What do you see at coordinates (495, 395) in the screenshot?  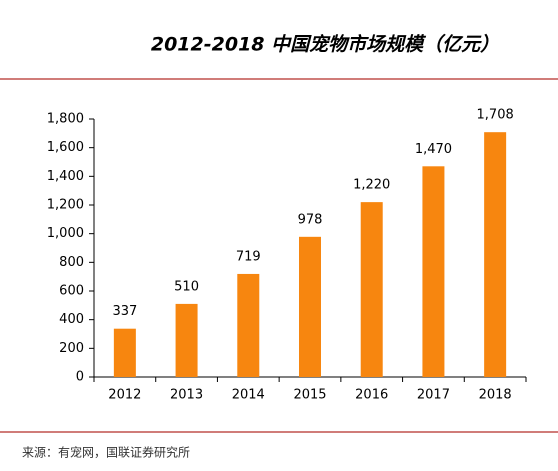 I see `x-tick-label: 2018` at bounding box center [495, 395].